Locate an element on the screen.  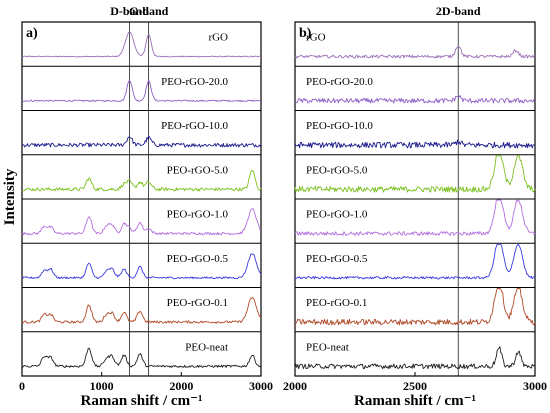
x-tick-label: 0 is located at coordinates (22, 386).